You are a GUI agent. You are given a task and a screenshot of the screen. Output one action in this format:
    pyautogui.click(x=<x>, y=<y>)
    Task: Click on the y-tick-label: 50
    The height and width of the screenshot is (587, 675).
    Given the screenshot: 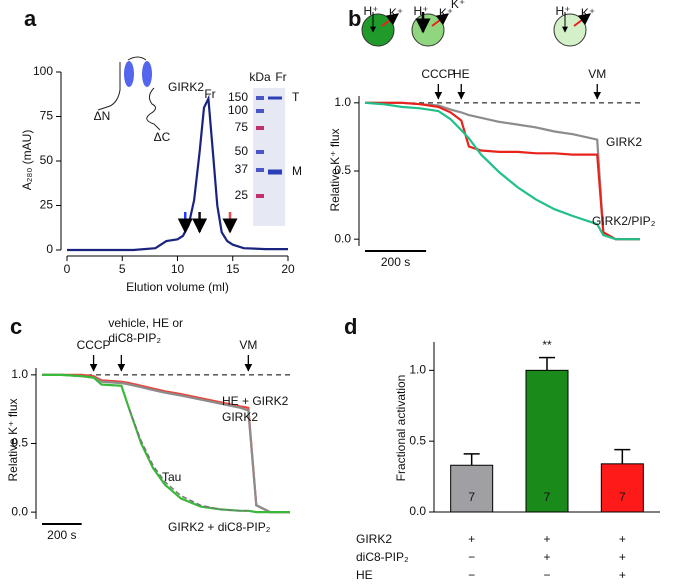 What is the action you would take?
    pyautogui.click(x=47, y=160)
    